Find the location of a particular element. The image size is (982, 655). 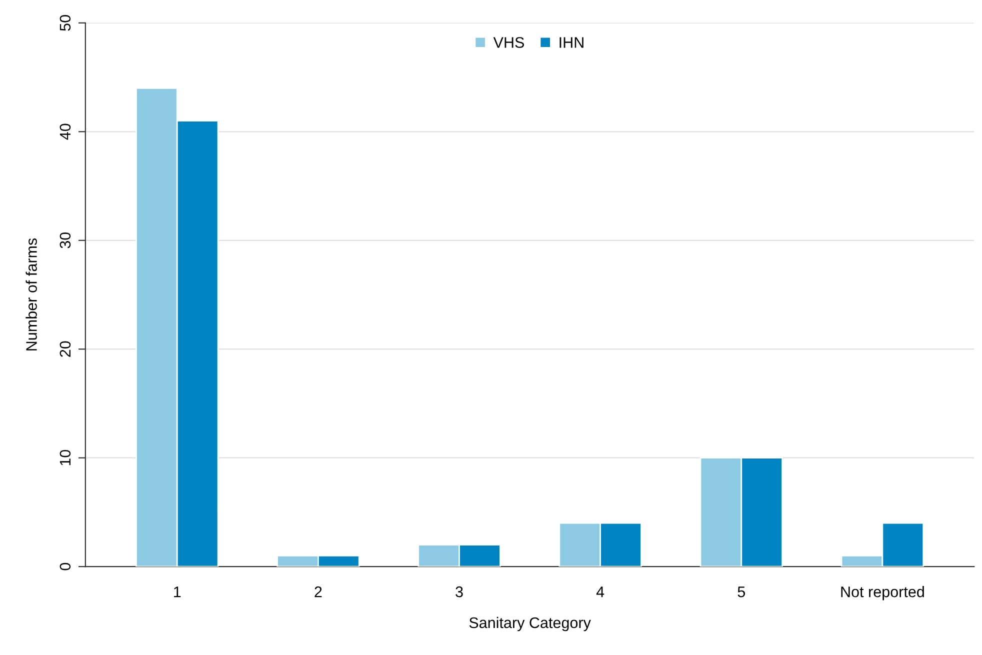

x-tick-label: 4 is located at coordinates (600, 592).